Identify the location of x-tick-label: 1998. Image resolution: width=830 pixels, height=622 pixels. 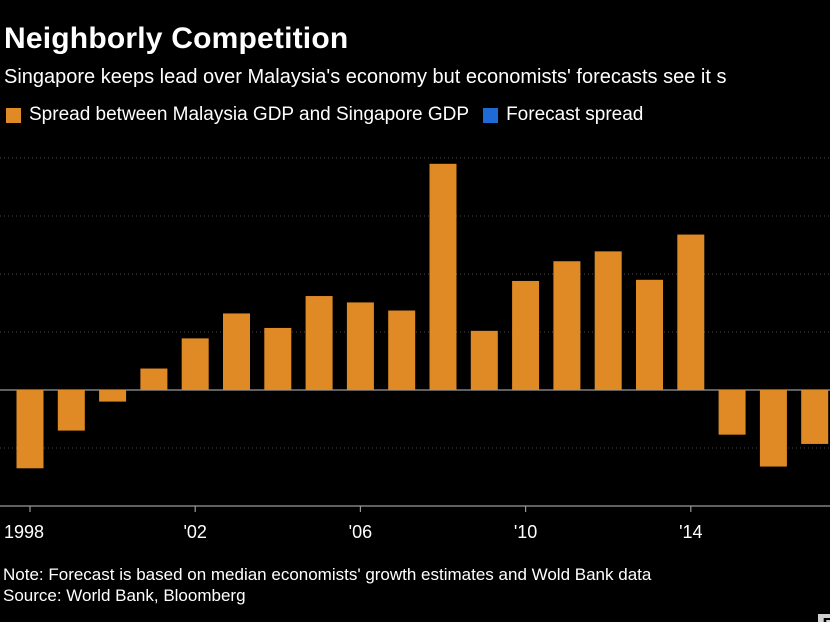
(24, 532).